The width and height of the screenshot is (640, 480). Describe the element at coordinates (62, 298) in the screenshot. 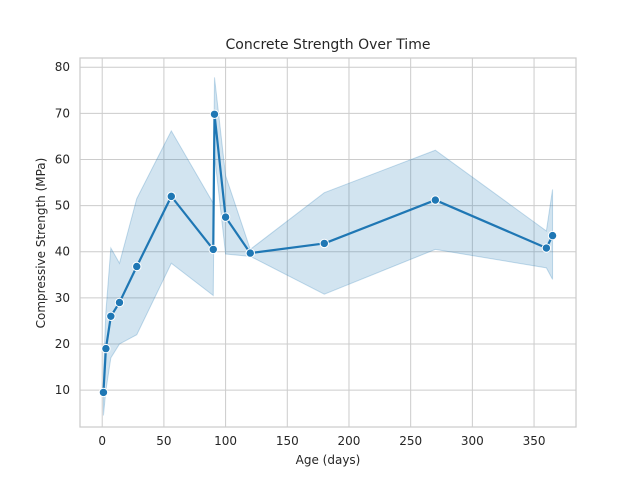

I see `y-tick-label: 30` at that location.